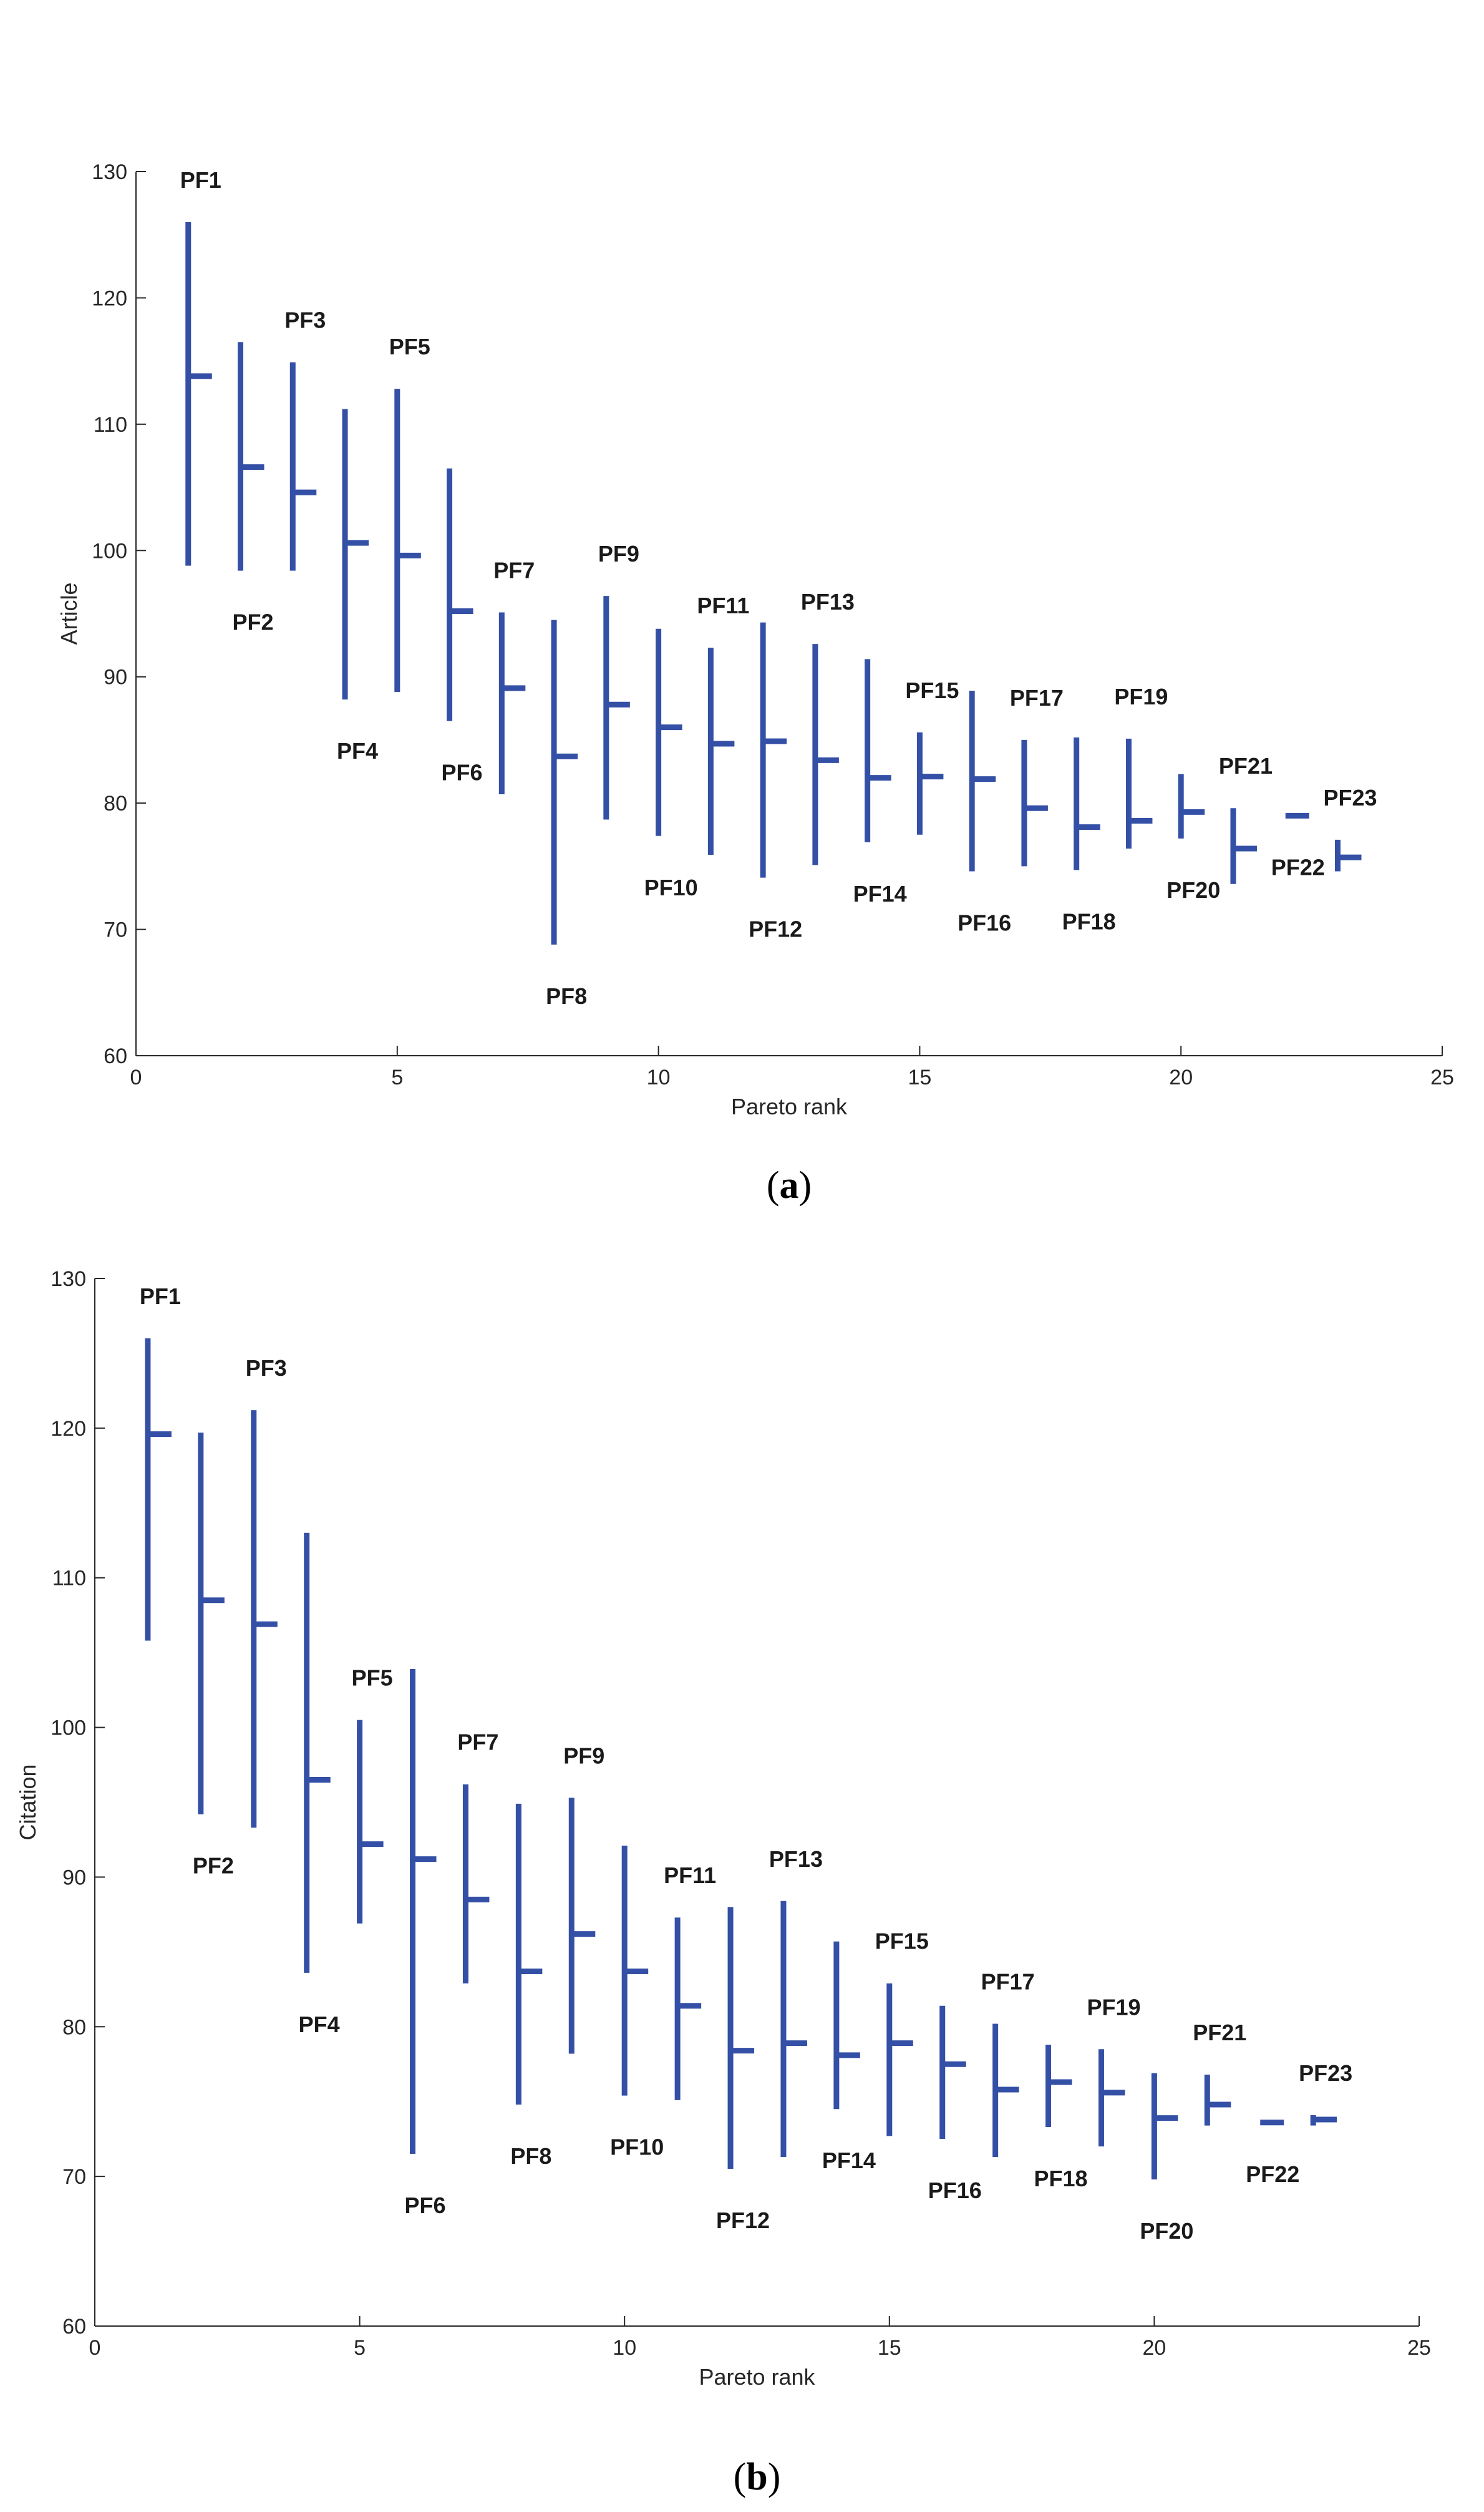 This screenshot has width=1484, height=2512. I want to click on range-bar-pf9, so click(582, 1926).